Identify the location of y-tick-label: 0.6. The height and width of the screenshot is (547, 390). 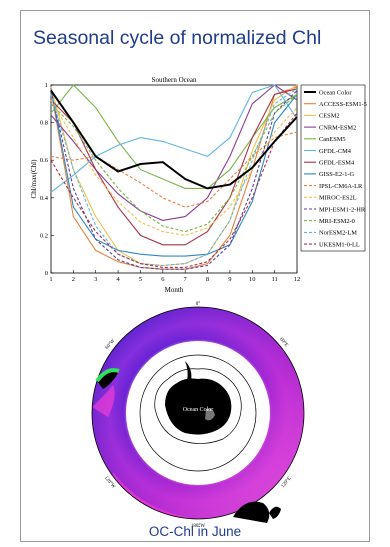
(44, 160).